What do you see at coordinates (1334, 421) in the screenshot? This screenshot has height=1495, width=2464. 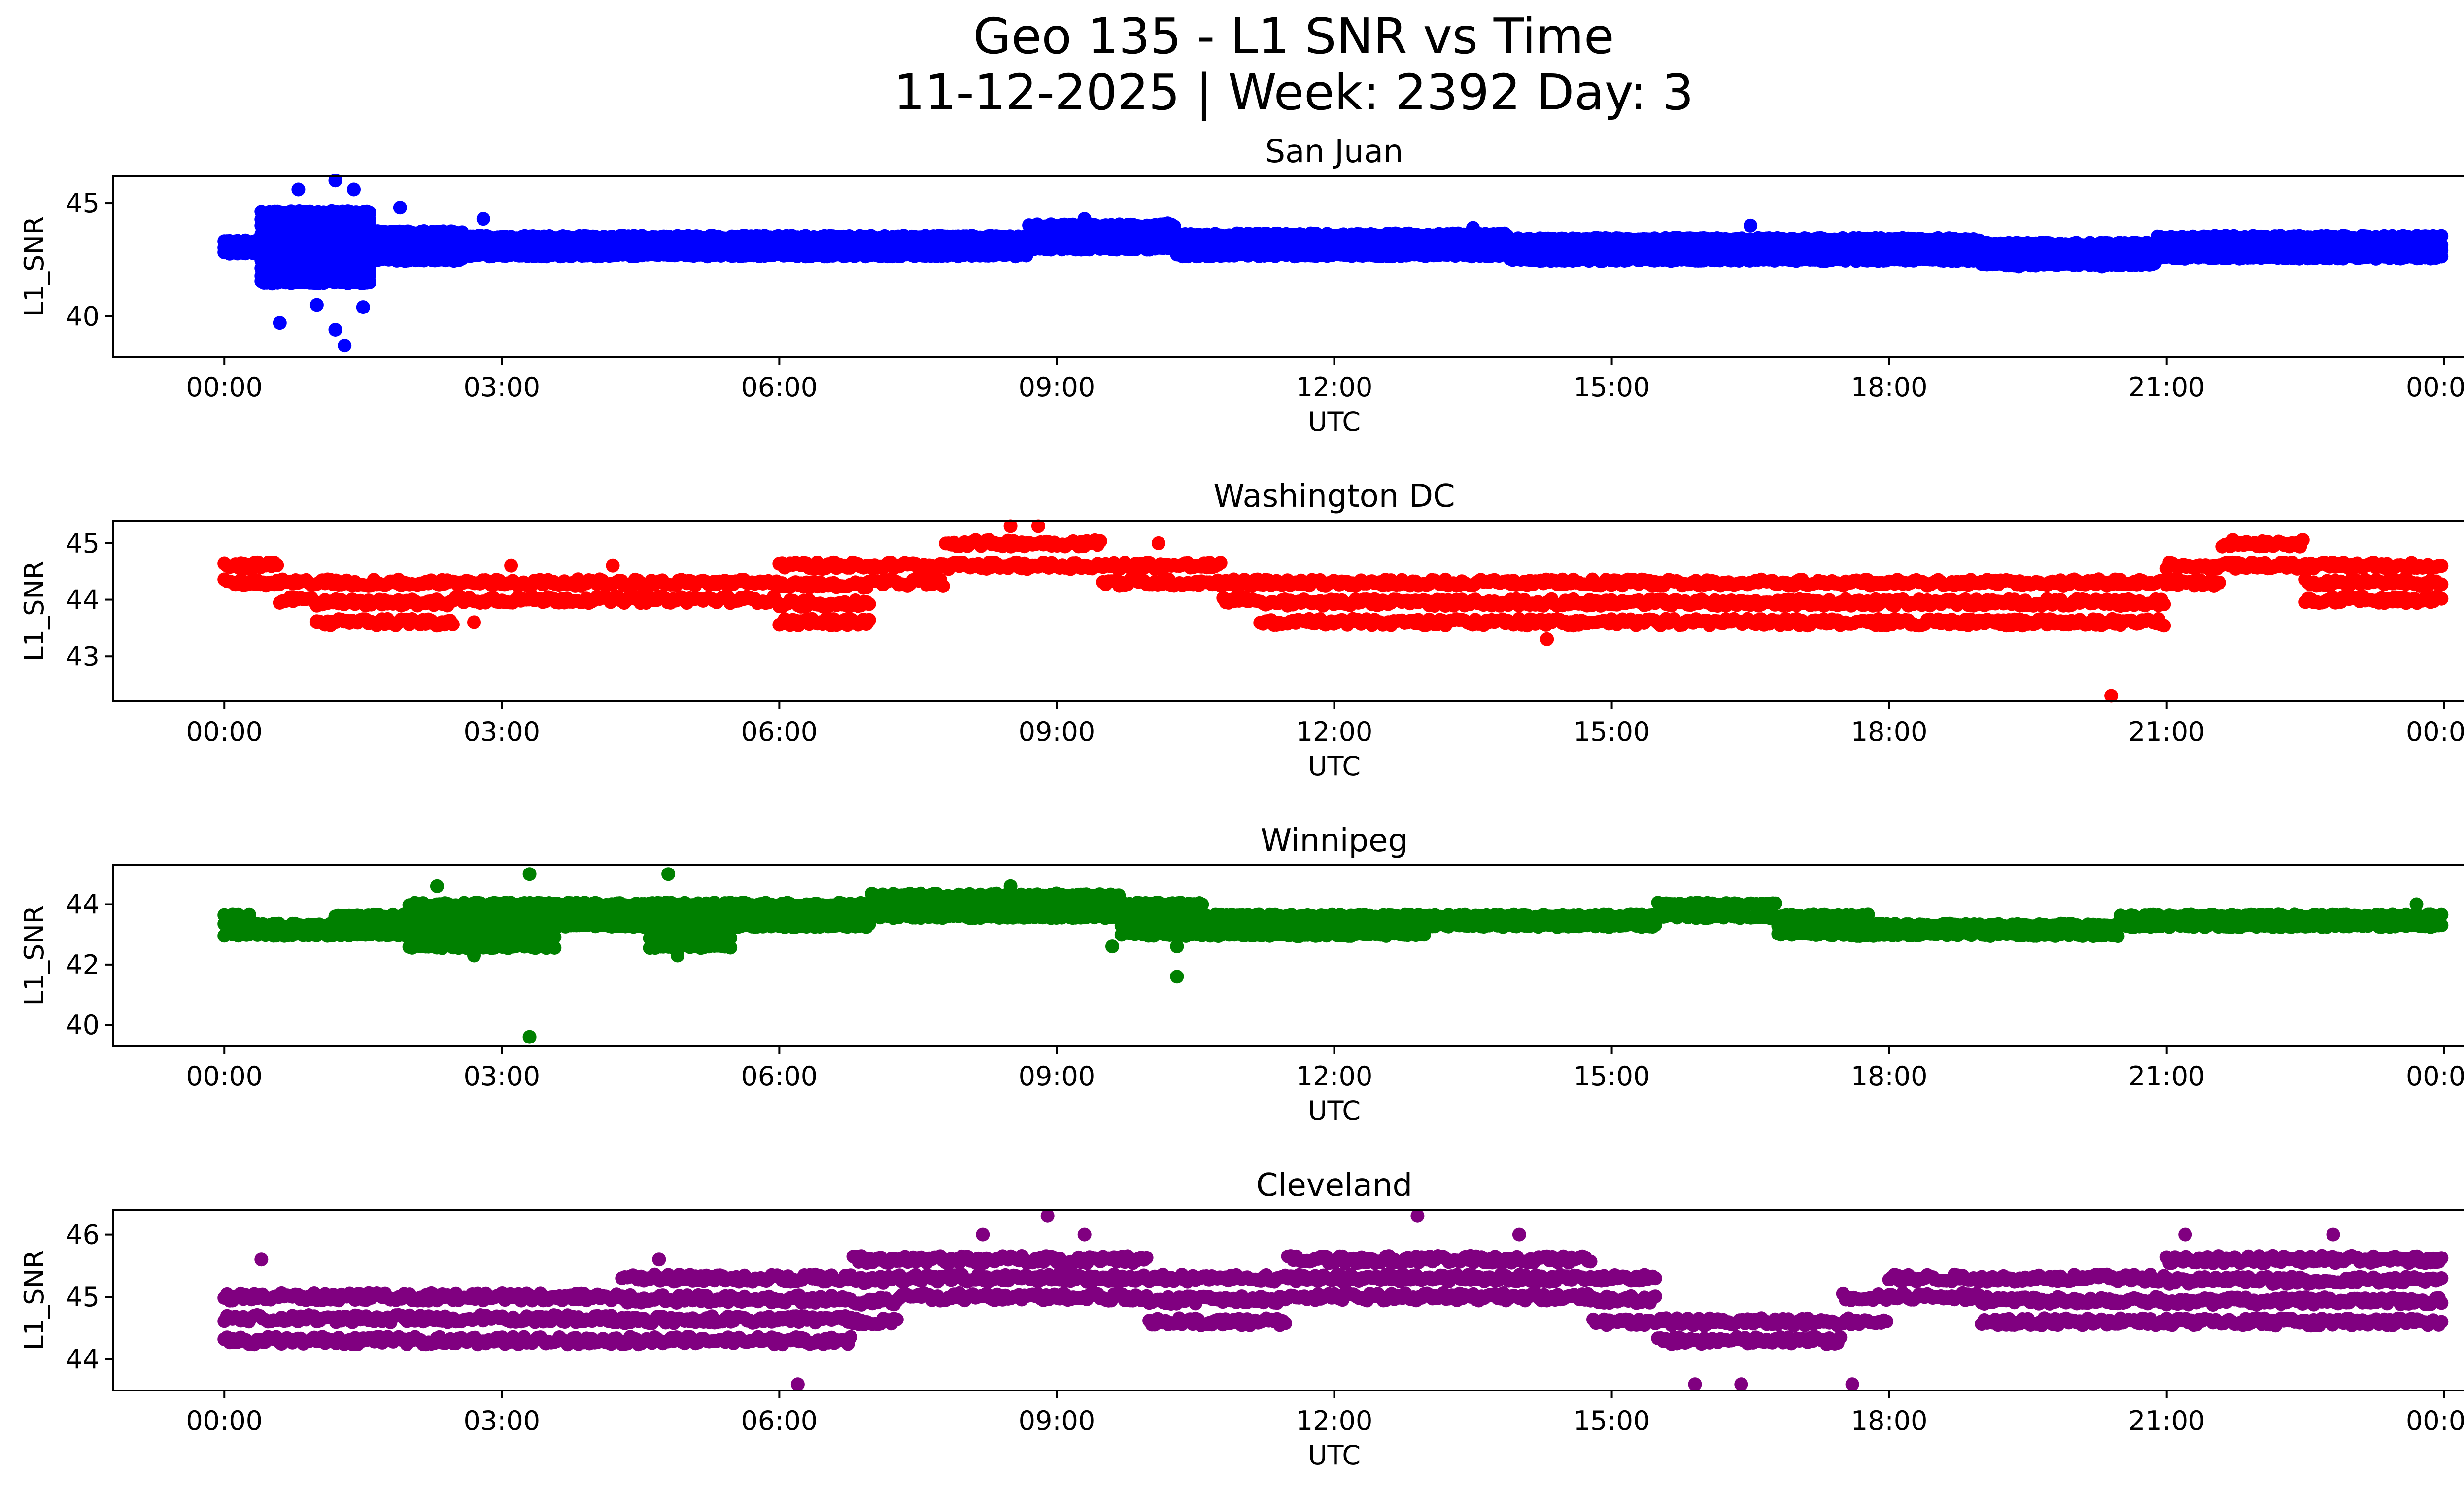 I see `x-axis-label: UTC` at bounding box center [1334, 421].